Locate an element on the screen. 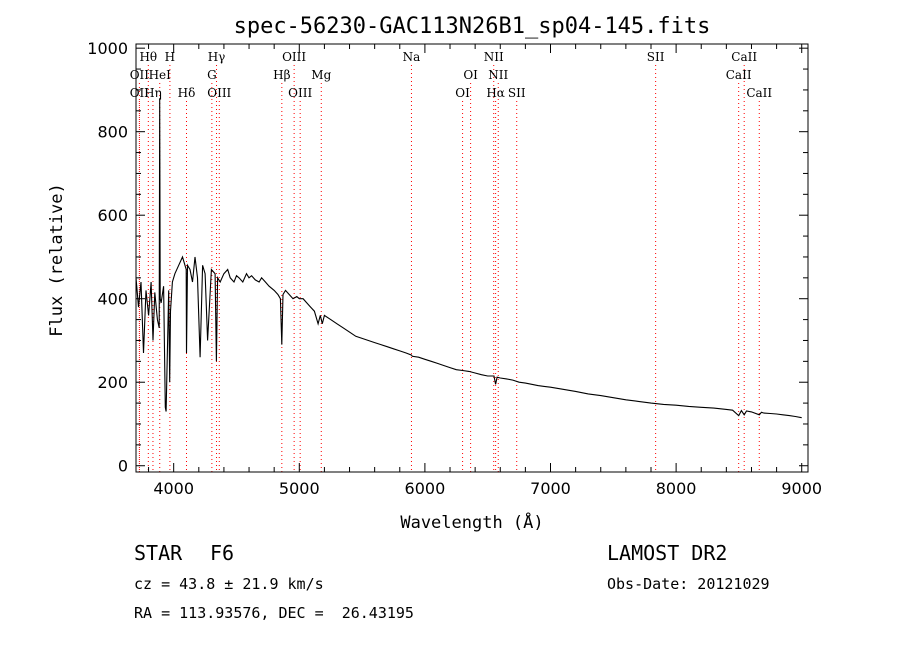 The image size is (900, 650). line-label: Na is located at coordinates (412, 57).